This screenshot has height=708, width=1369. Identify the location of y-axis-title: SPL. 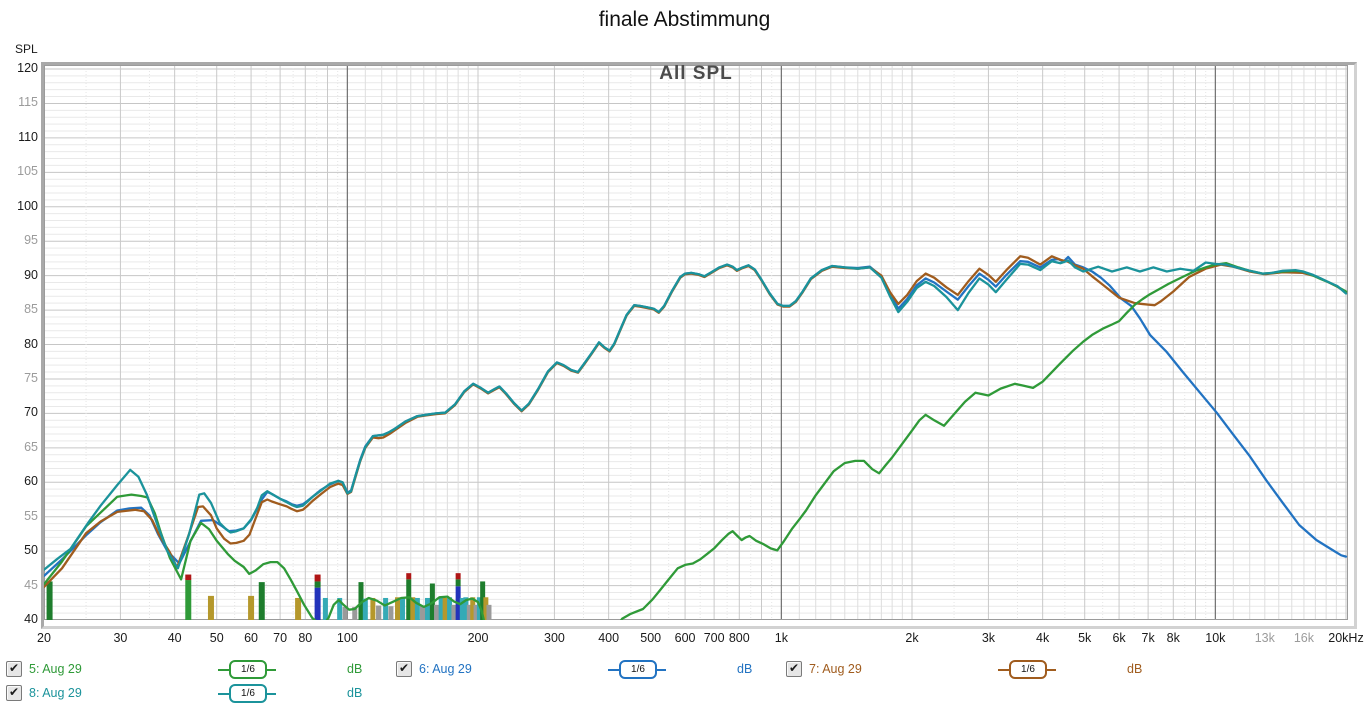
(26, 49).